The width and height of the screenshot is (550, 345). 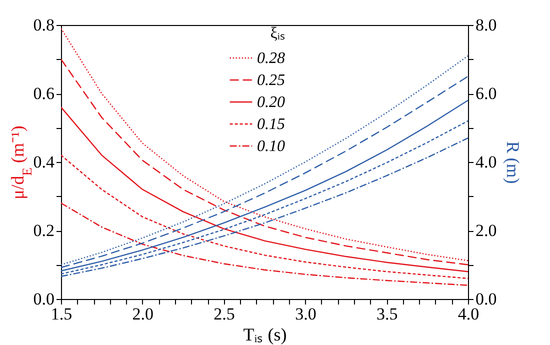 I want to click on y-tick-label: 0.2, so click(x=43, y=230).